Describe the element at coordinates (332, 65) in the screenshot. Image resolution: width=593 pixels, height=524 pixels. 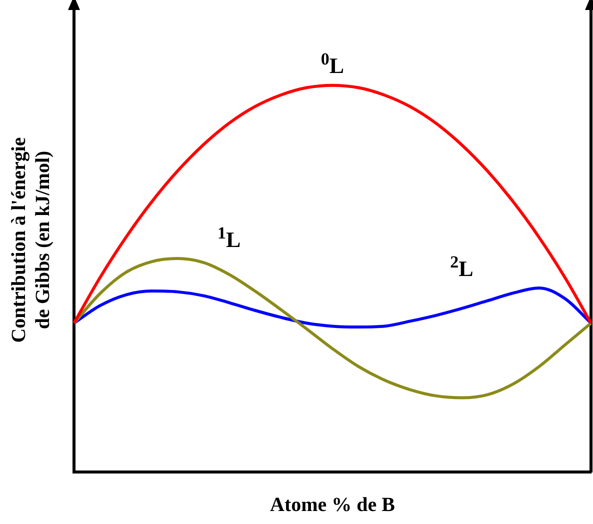
I see `text: $^{0}$L` at that location.